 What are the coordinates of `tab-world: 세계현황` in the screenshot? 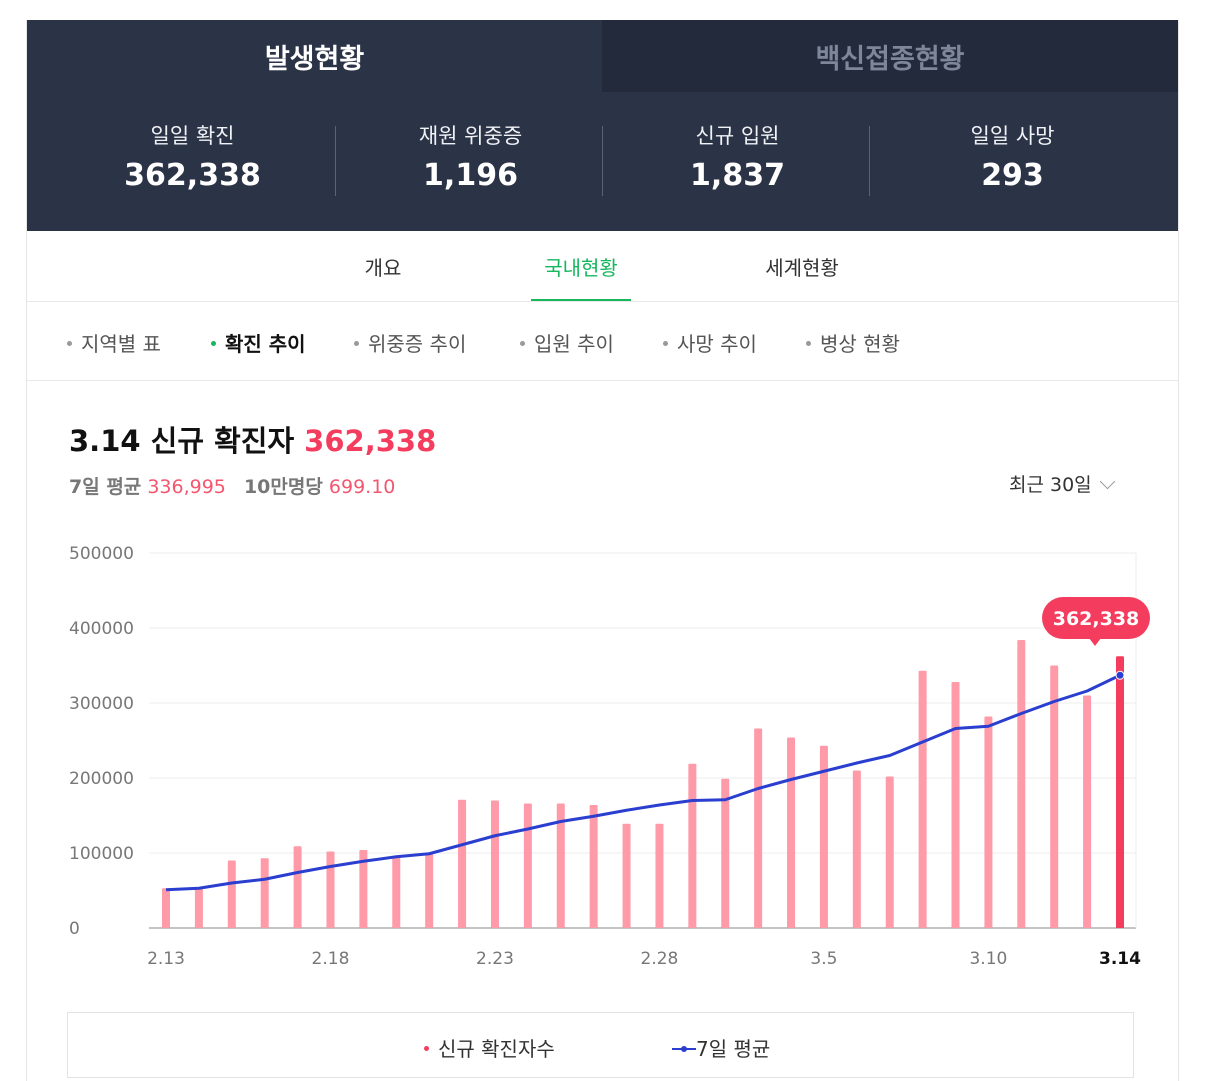 It's located at (802, 267).